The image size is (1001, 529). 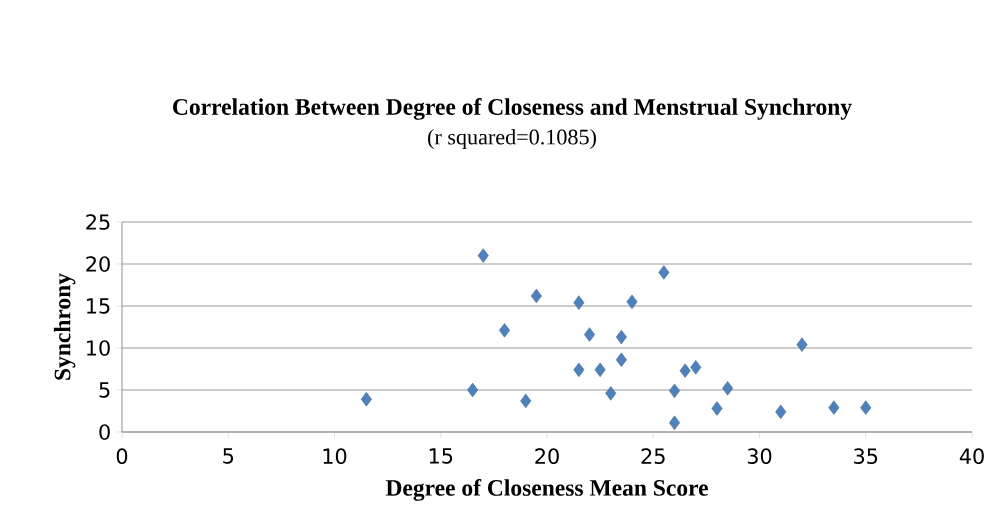 What do you see at coordinates (512, 139) in the screenshot?
I see `chart-subtitle: (r squared=0.1085)` at bounding box center [512, 139].